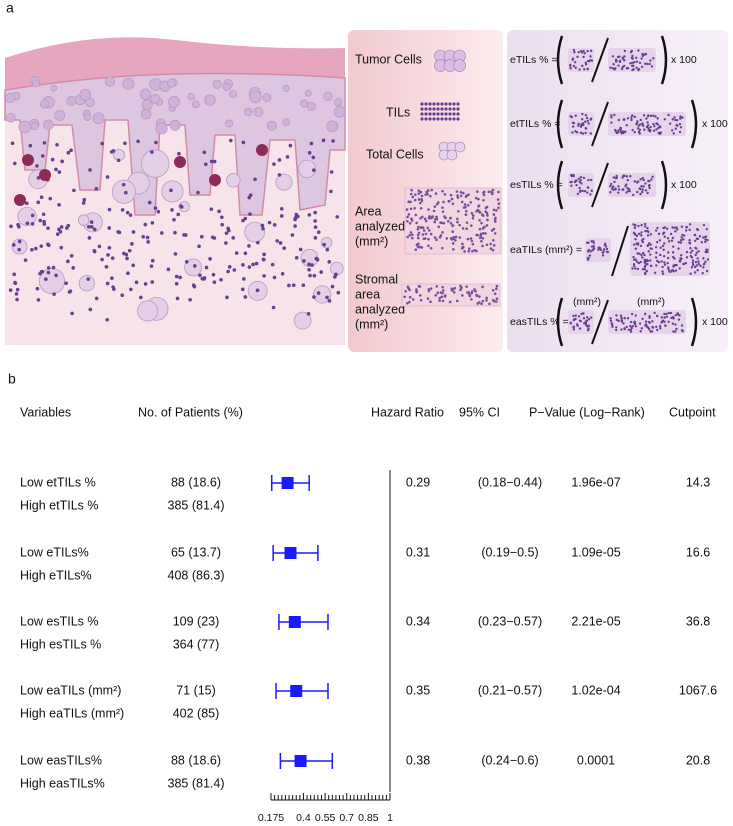 This screenshot has height=826, width=733. Describe the element at coordinates (479, 412) in the screenshot. I see `column-header: 95% CI` at that location.